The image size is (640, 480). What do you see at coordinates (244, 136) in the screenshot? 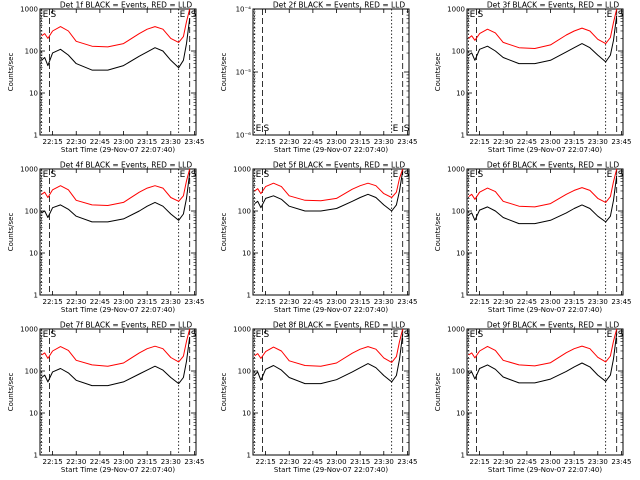
I see `y-tick-label: 10⁻⁶` at bounding box center [244, 136].